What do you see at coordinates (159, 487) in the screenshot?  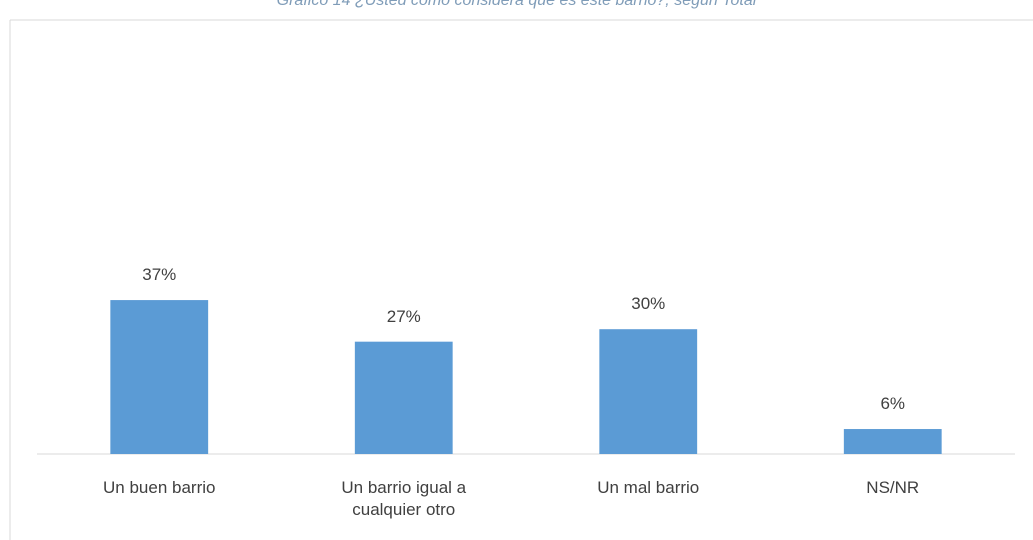 I see `x-tick-label: Un buen barrio` at bounding box center [159, 487].